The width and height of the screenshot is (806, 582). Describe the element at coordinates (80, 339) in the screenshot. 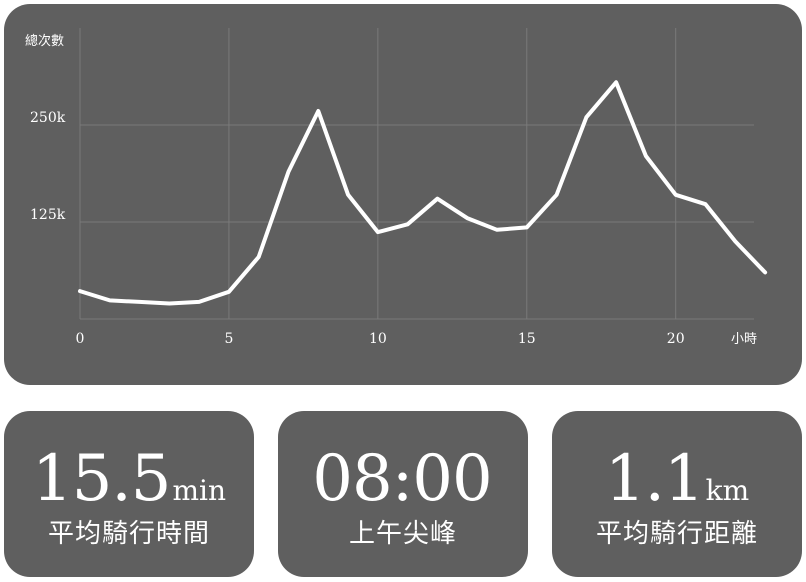

I see `x-tick-label: 0` at that location.